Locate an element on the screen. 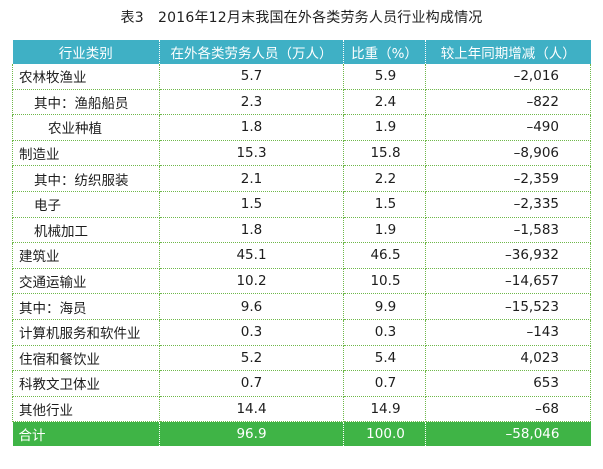 The height and width of the screenshot is (469, 603). table-row: 其他行业 14.4 14.9 –68 is located at coordinates (301, 409).